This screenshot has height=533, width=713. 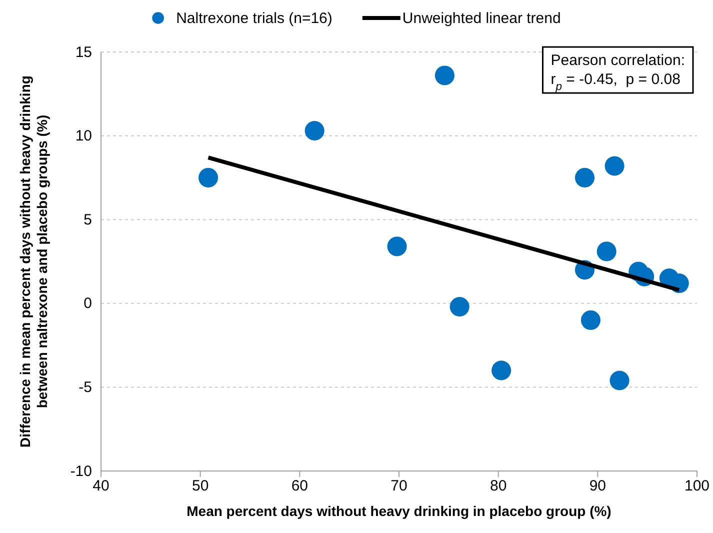 What do you see at coordinates (498, 486) in the screenshot?
I see `x-tick-label: 80` at bounding box center [498, 486].